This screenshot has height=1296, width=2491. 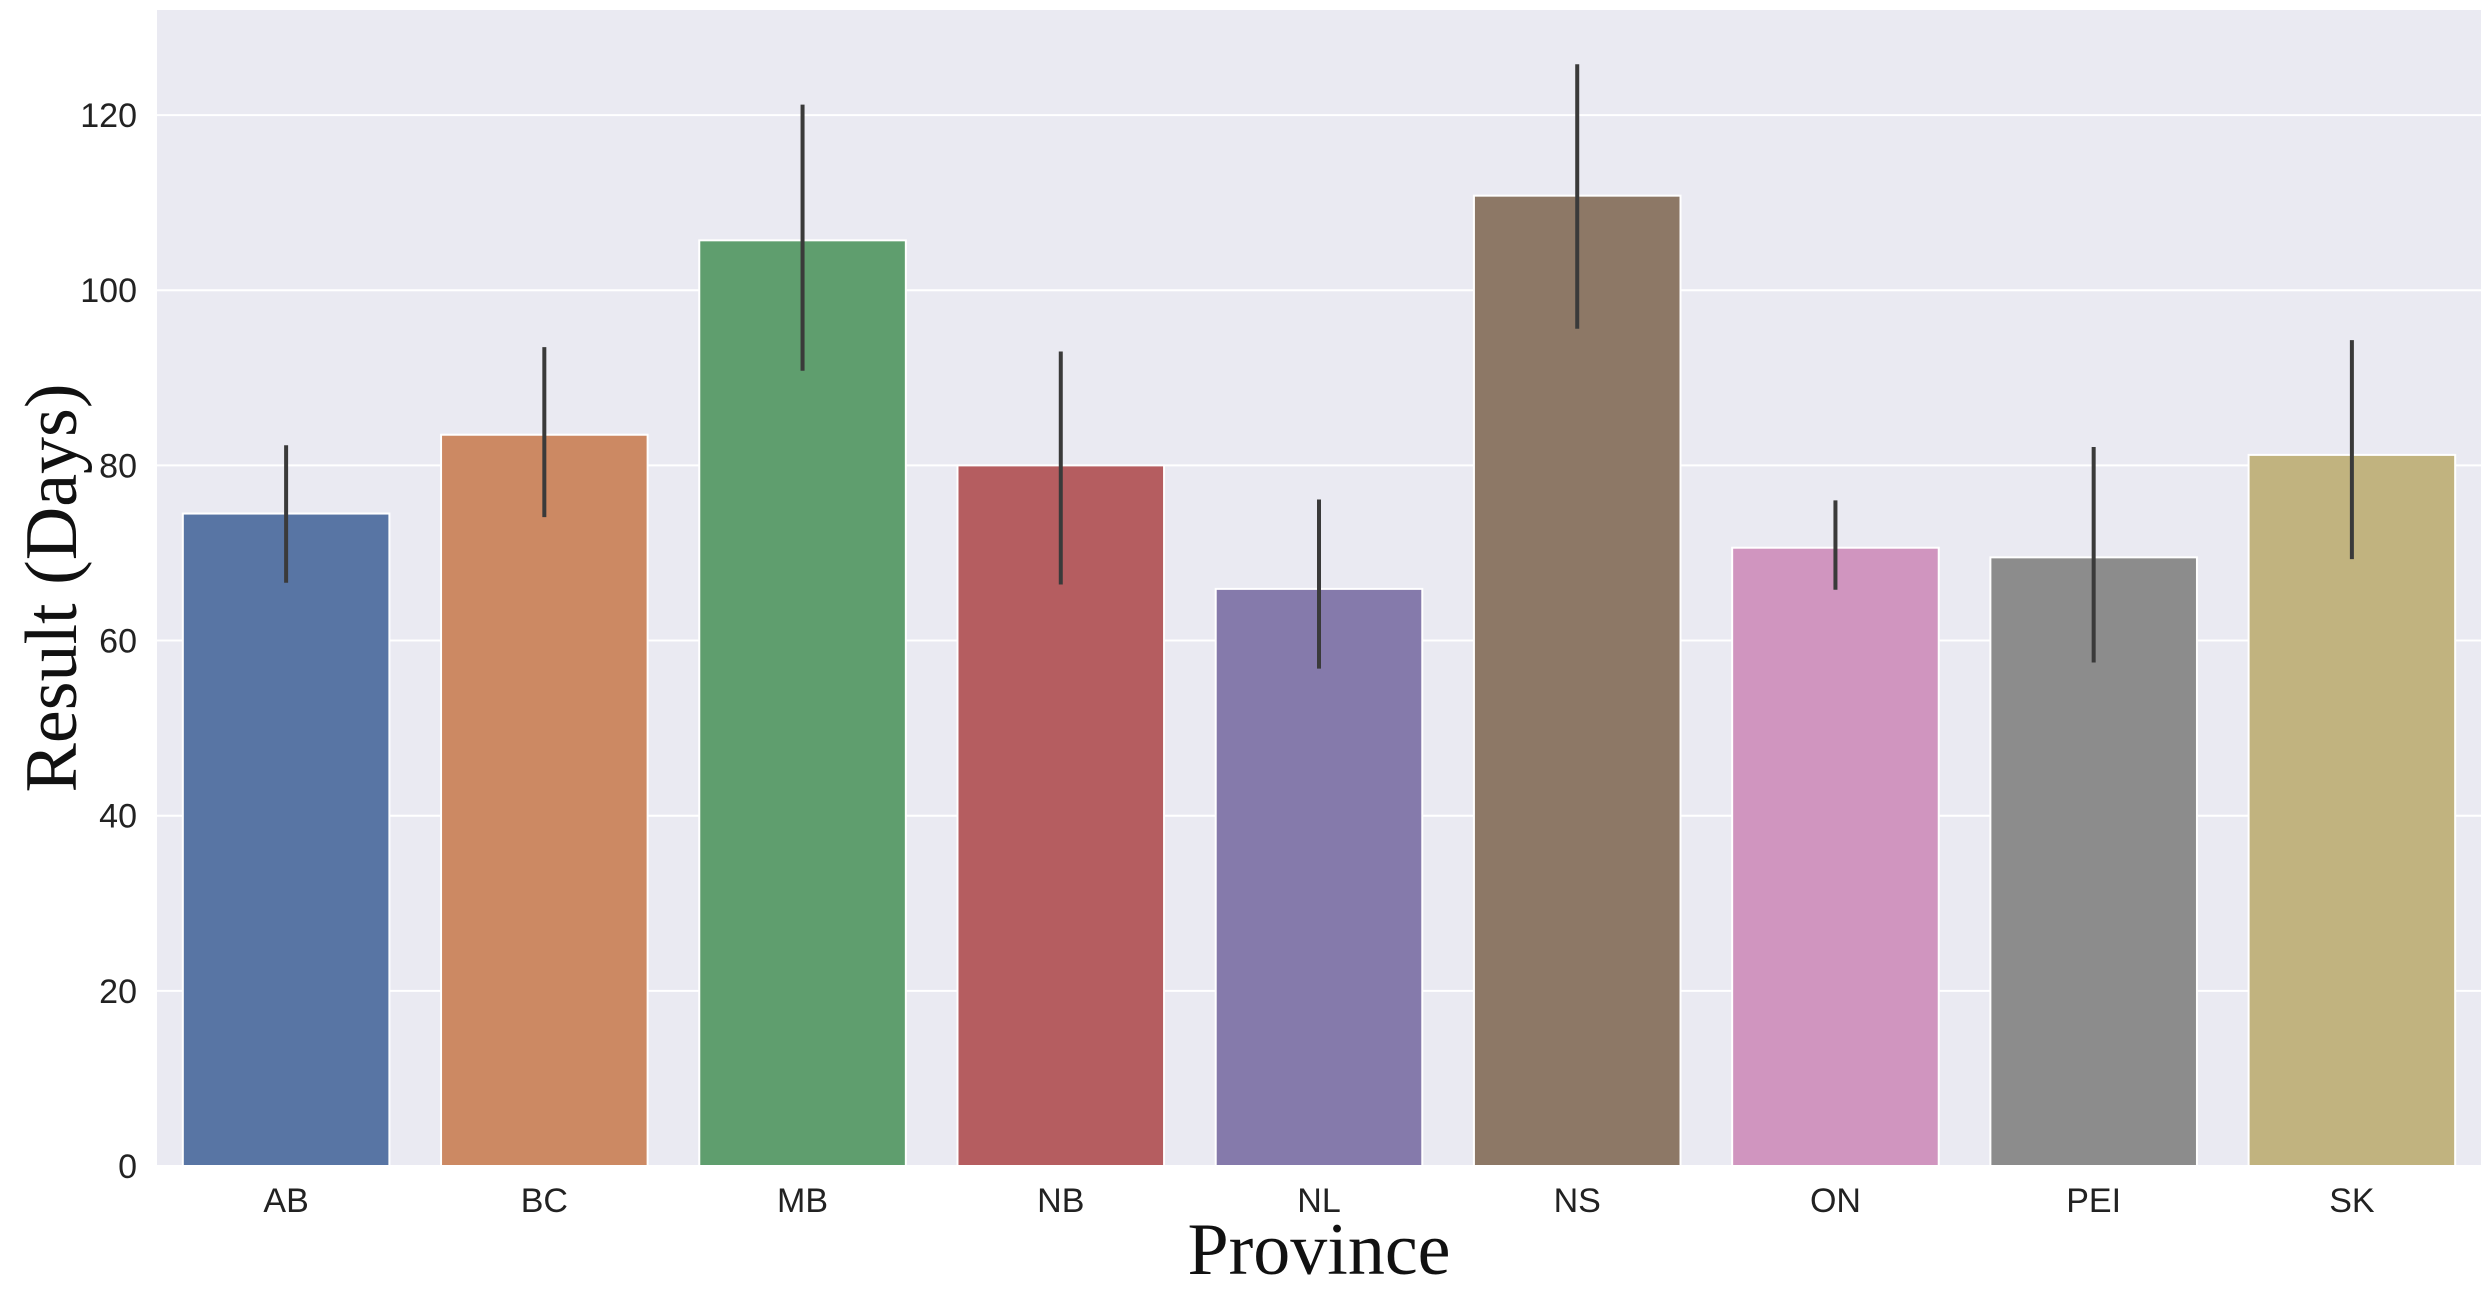 What do you see at coordinates (118, 817) in the screenshot?
I see `y-tick-label: 40` at bounding box center [118, 817].